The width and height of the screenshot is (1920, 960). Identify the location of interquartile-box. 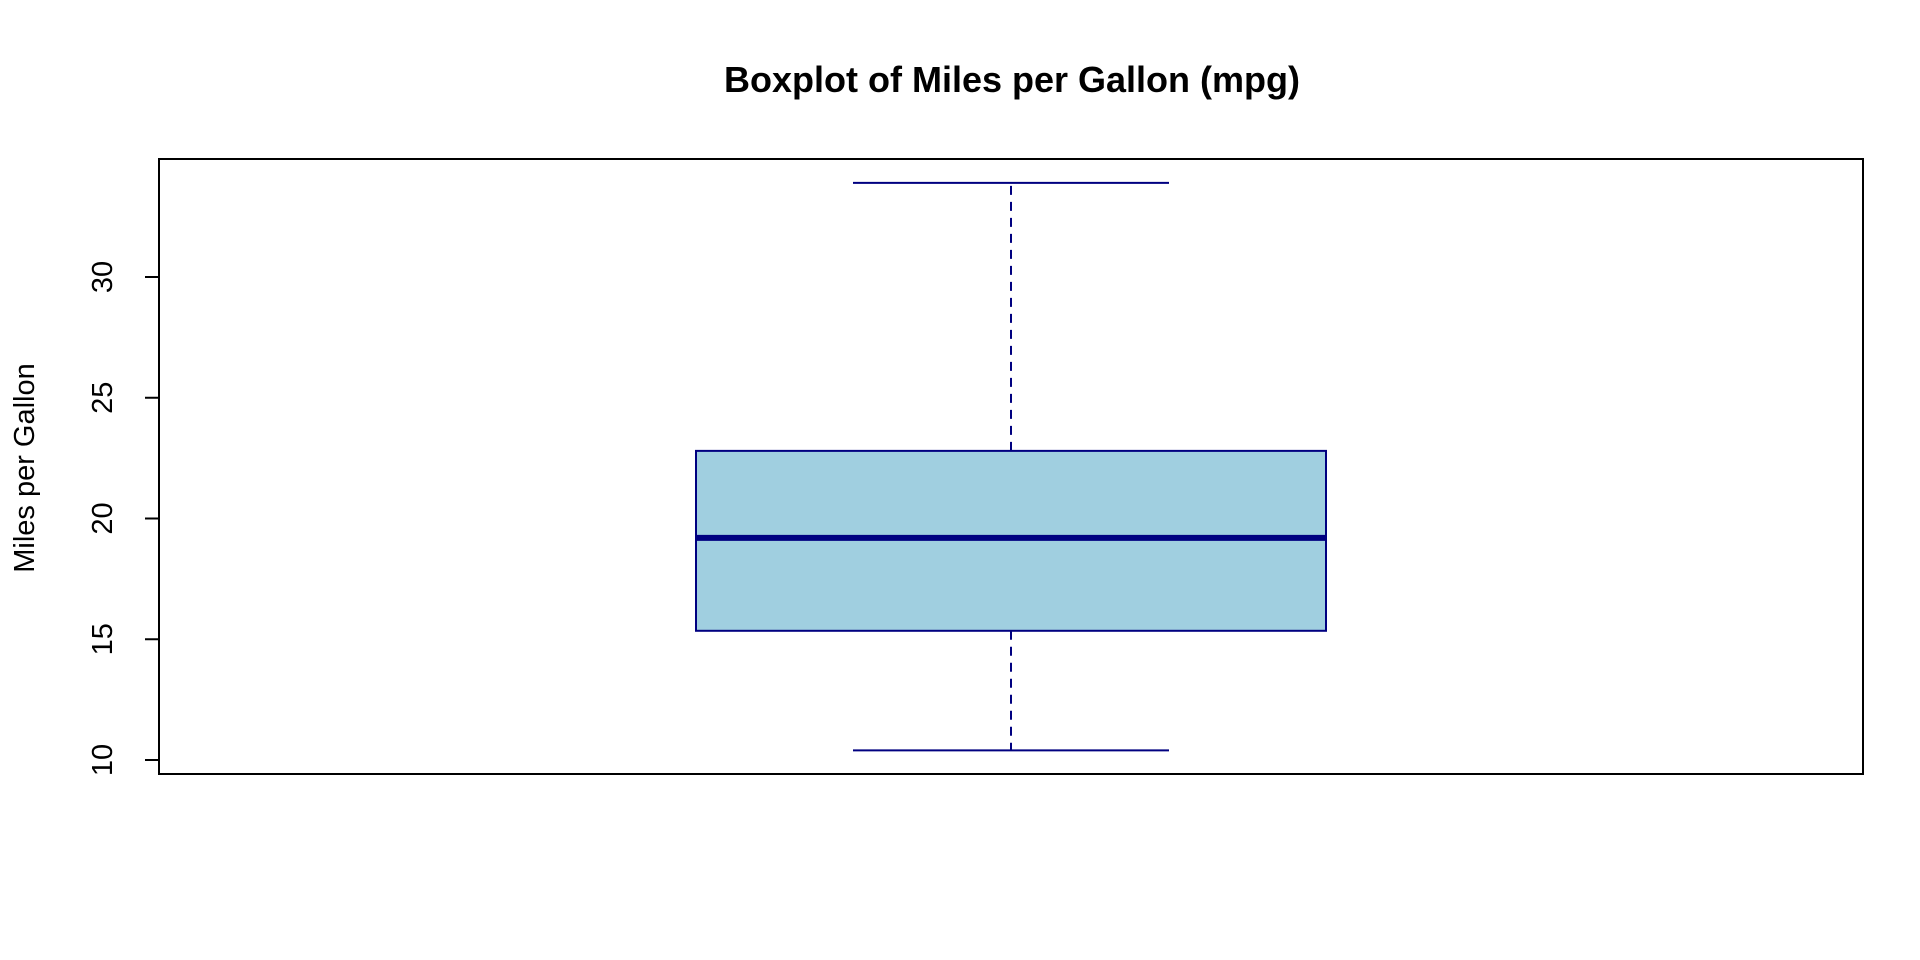
(1011, 540).